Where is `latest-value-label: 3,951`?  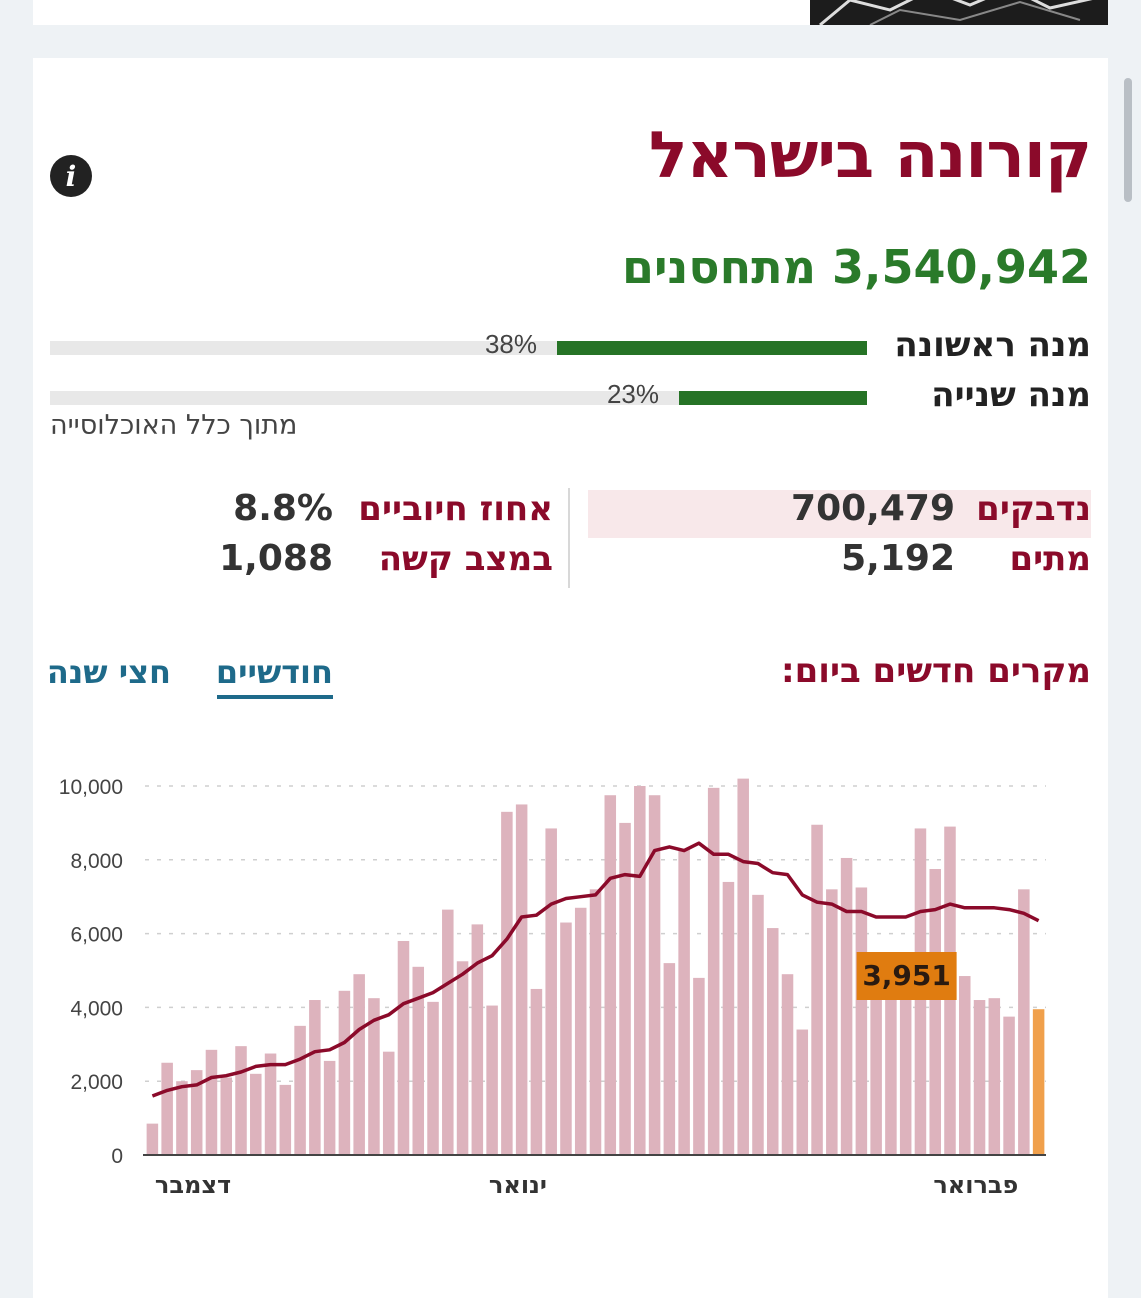 latest-value-label: 3,951 is located at coordinates (906, 975).